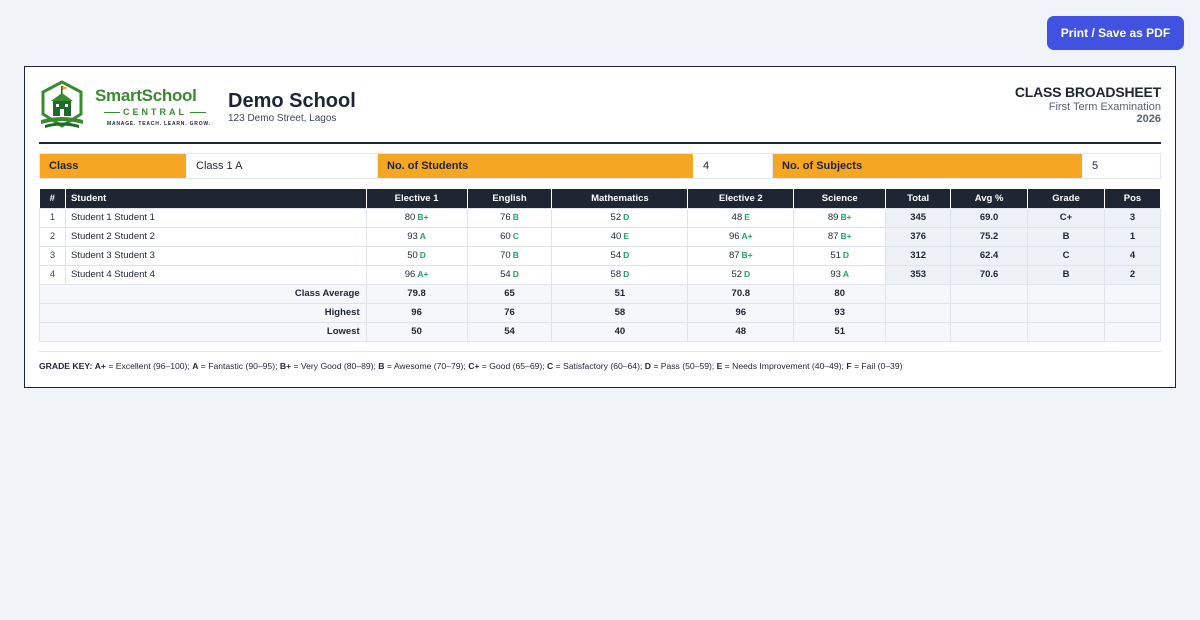 This screenshot has height=620, width=1200. Describe the element at coordinates (1115, 33) in the screenshot. I see `print-save-pdf-button: Print / Save as PDF` at that location.